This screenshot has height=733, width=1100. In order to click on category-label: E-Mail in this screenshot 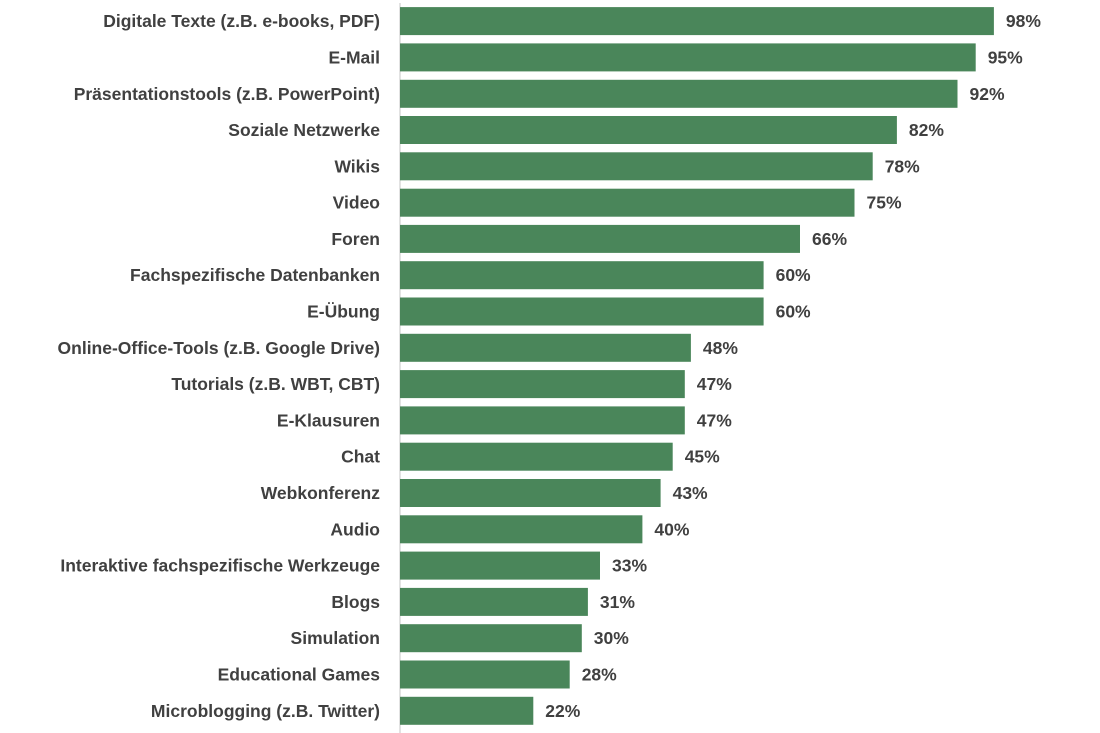, I will do `click(354, 57)`.